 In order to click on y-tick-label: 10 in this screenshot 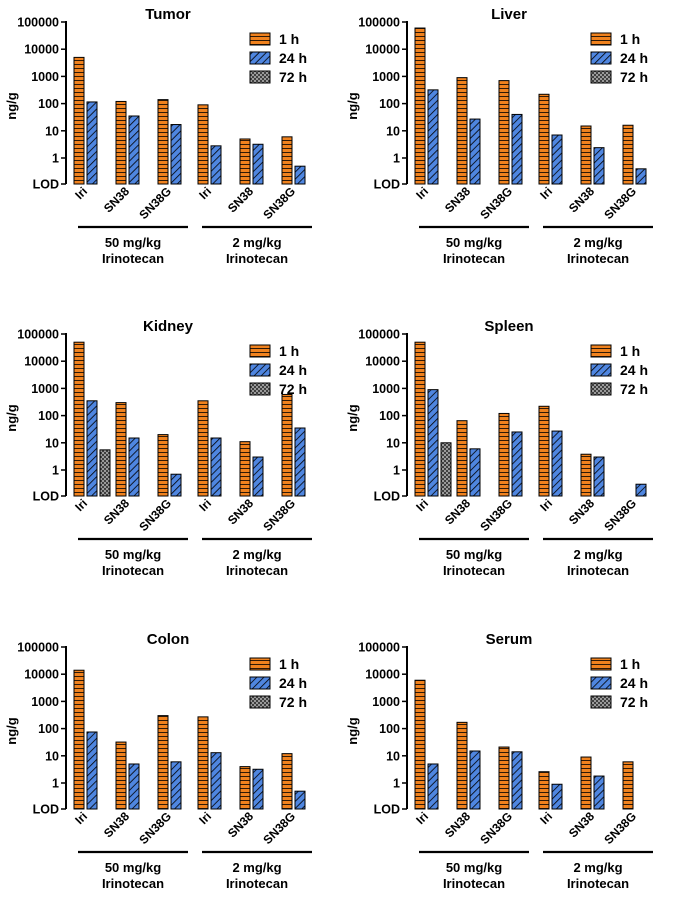, I will do `click(52, 756)`.